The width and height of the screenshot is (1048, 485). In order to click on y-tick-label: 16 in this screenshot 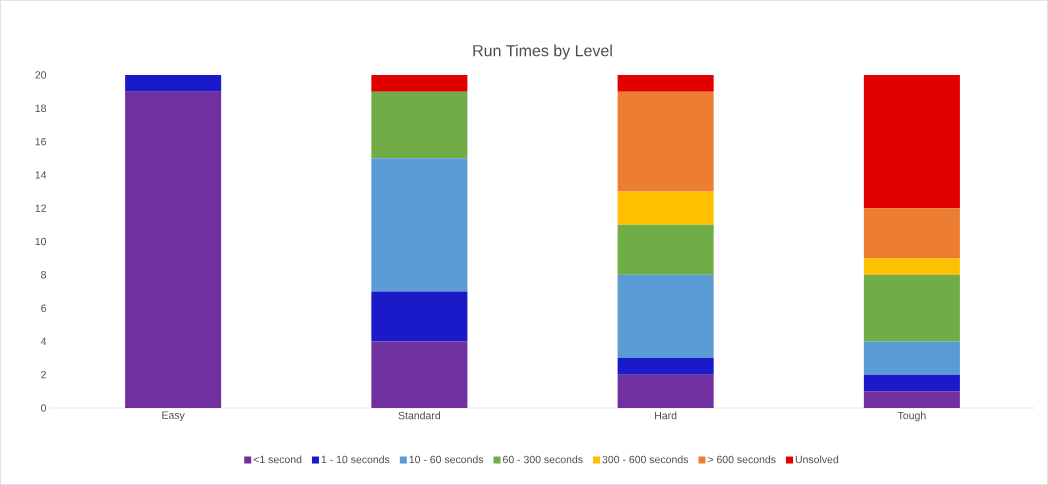, I will do `click(41, 141)`.